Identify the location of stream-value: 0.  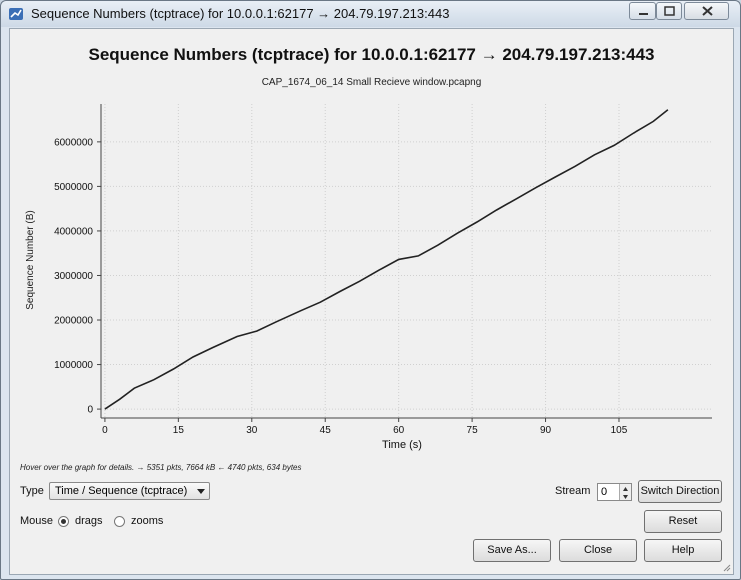
(604, 492).